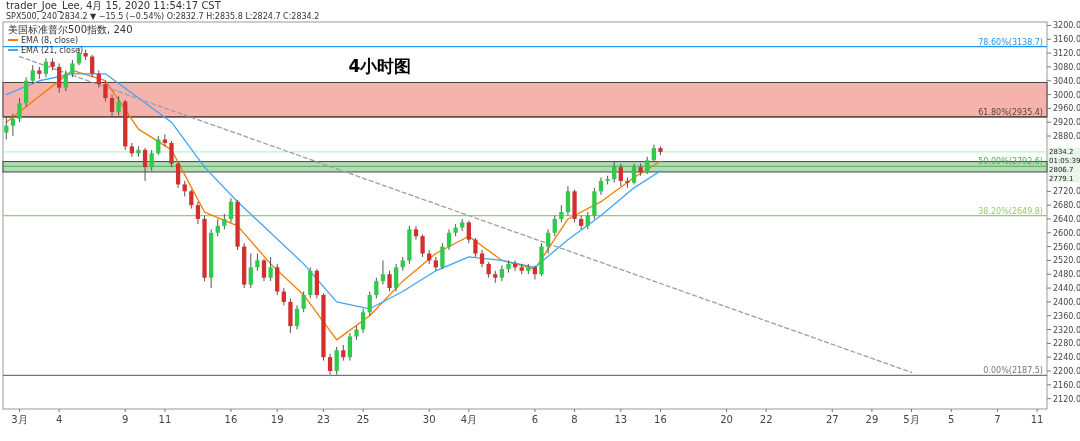  I want to click on x-tick-label: 5, so click(951, 419).